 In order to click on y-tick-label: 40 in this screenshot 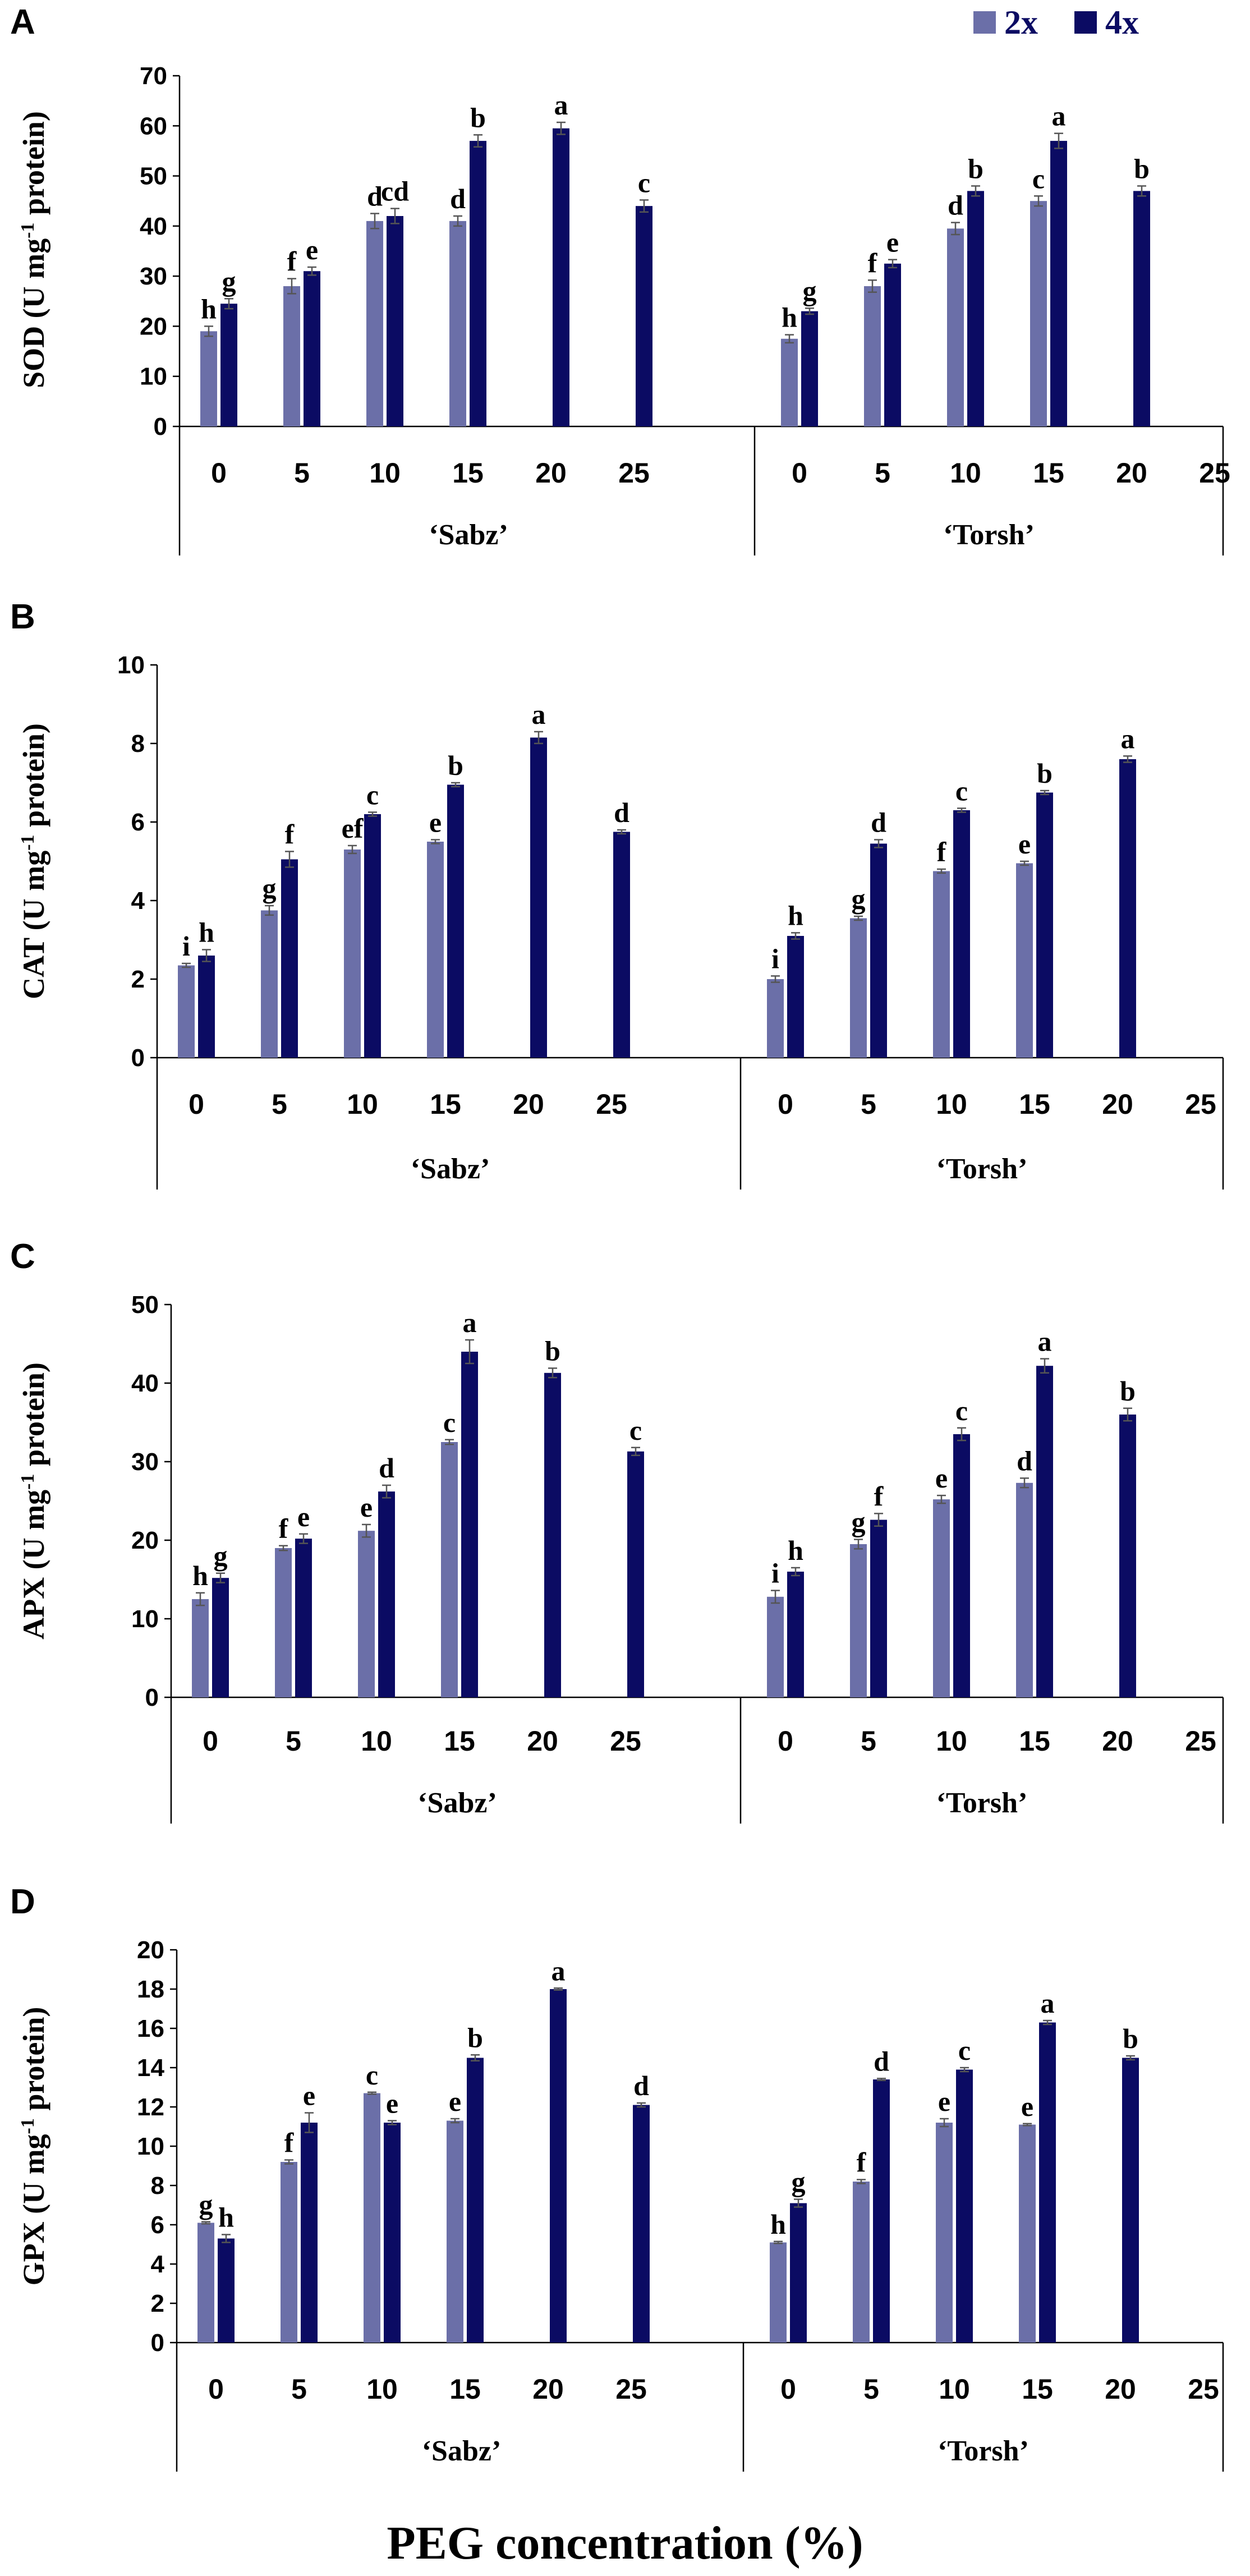, I will do `click(153, 226)`.